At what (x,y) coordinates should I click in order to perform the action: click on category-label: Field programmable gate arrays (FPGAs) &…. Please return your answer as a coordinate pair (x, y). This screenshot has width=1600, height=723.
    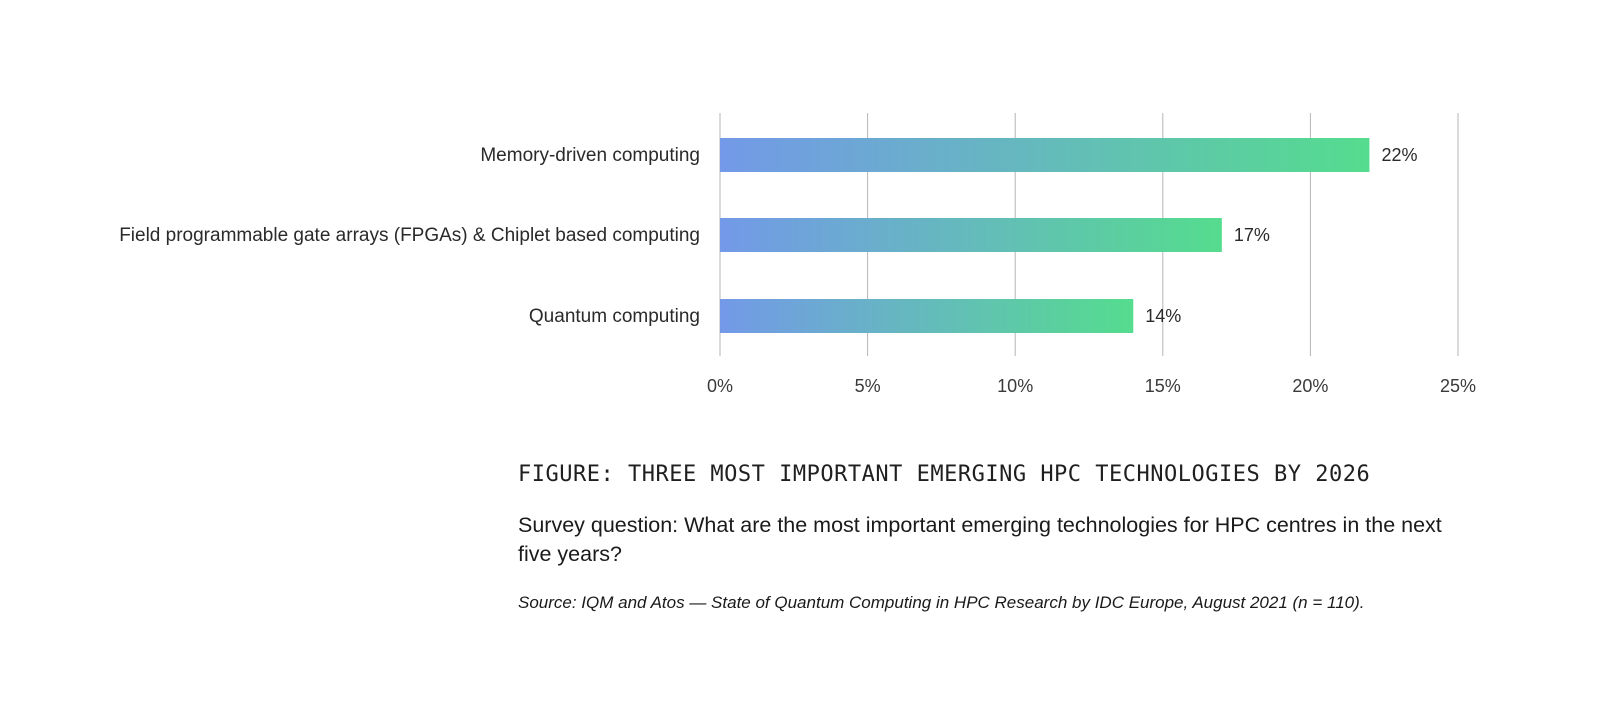
    Looking at the image, I should click on (409, 235).